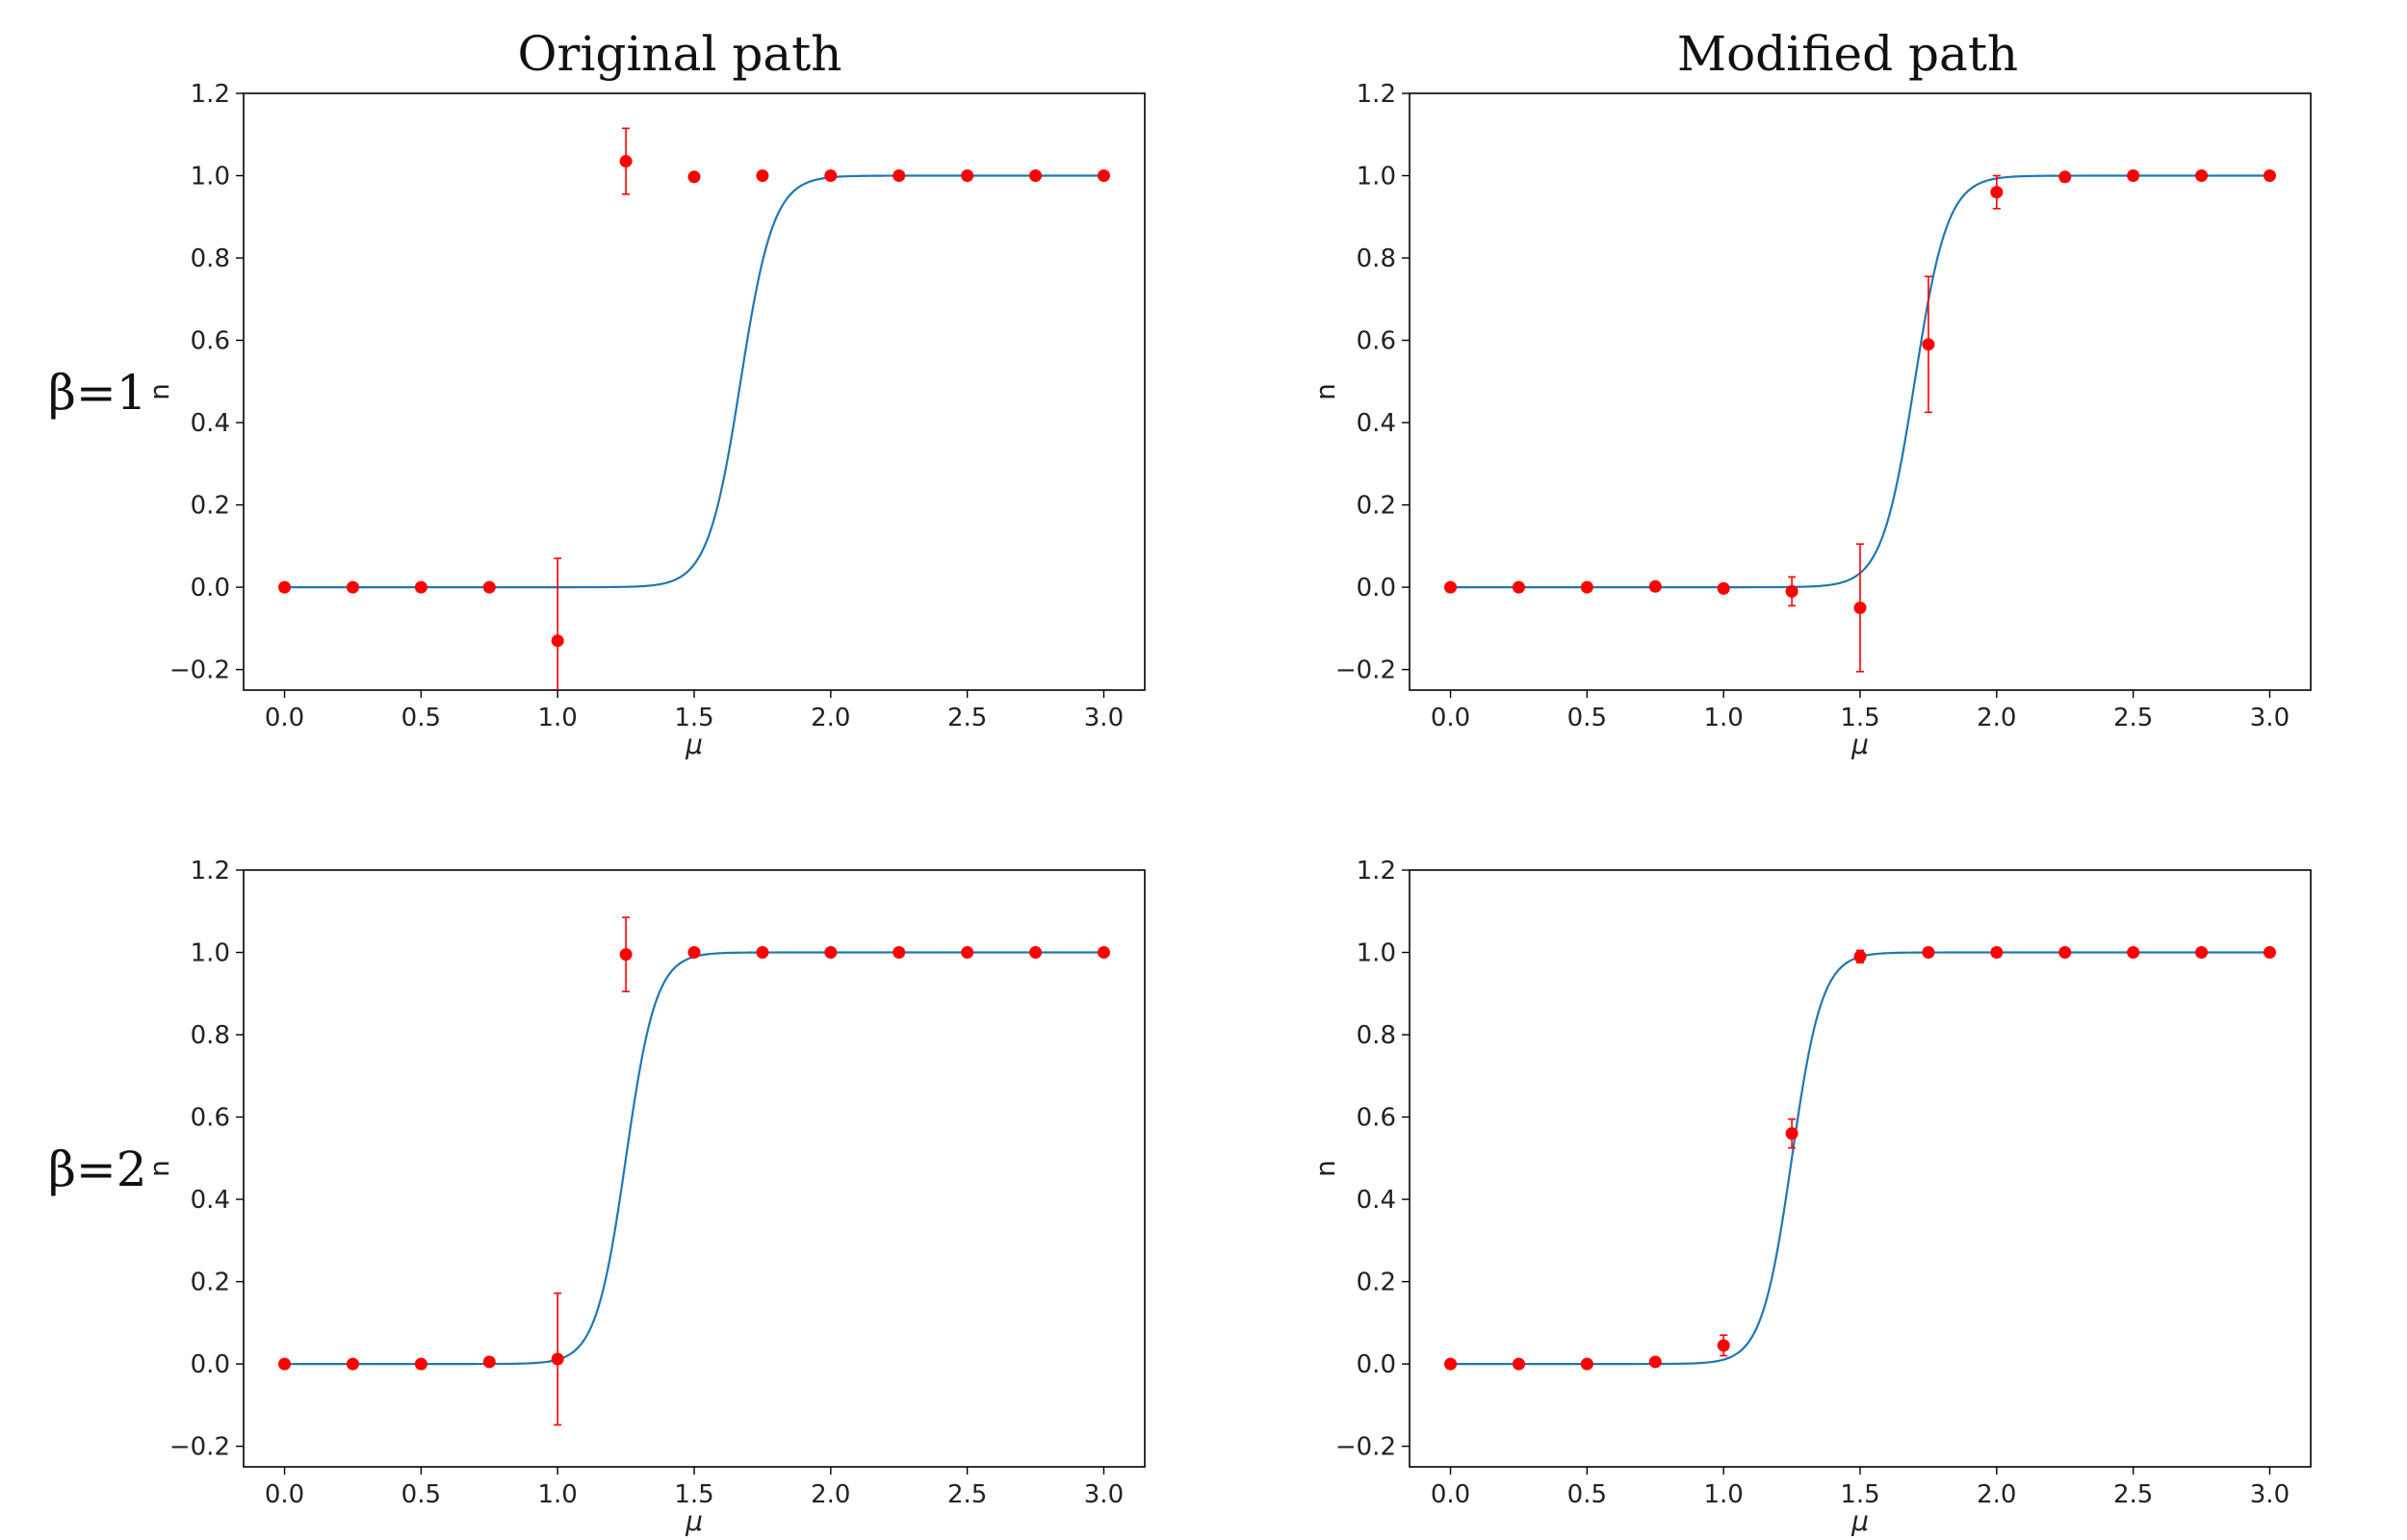  I want to click on row-label-beta-1: β=1, so click(97, 393).